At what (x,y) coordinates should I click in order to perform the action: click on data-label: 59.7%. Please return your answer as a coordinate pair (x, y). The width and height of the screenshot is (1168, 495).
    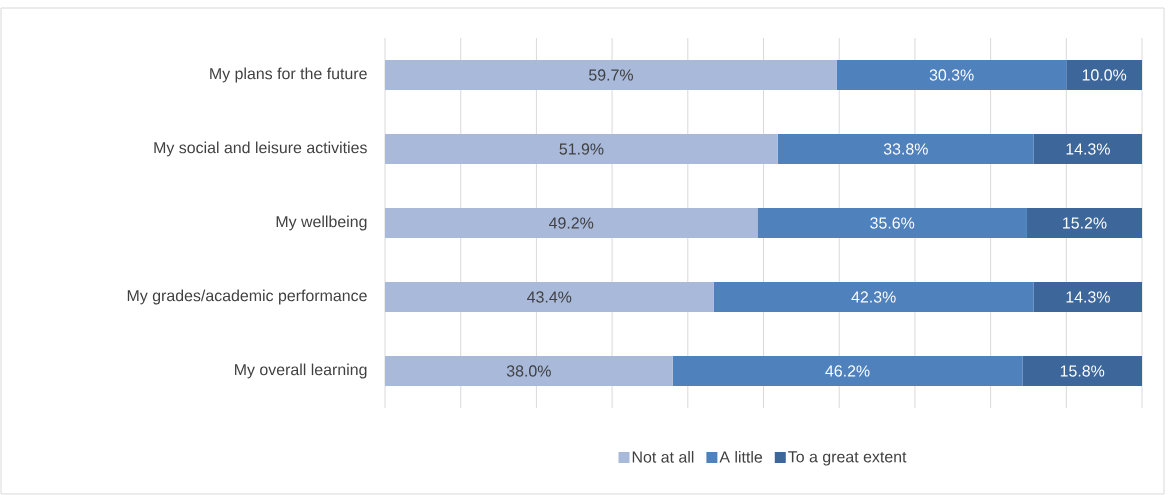
    Looking at the image, I should click on (611, 75).